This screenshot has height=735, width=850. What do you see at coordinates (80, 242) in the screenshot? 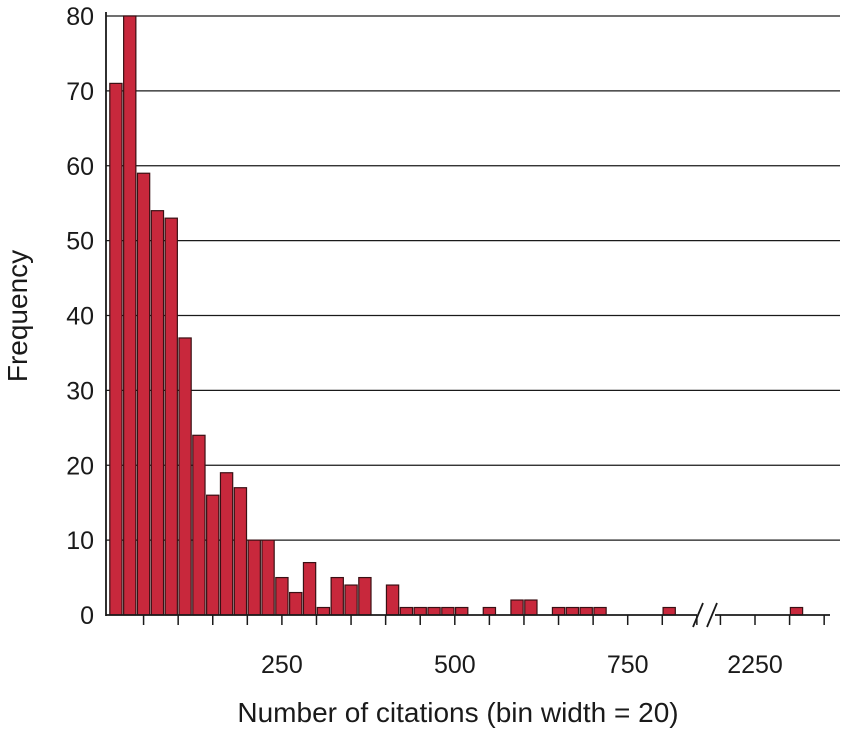
I see `y-tick-label: 50` at bounding box center [80, 242].